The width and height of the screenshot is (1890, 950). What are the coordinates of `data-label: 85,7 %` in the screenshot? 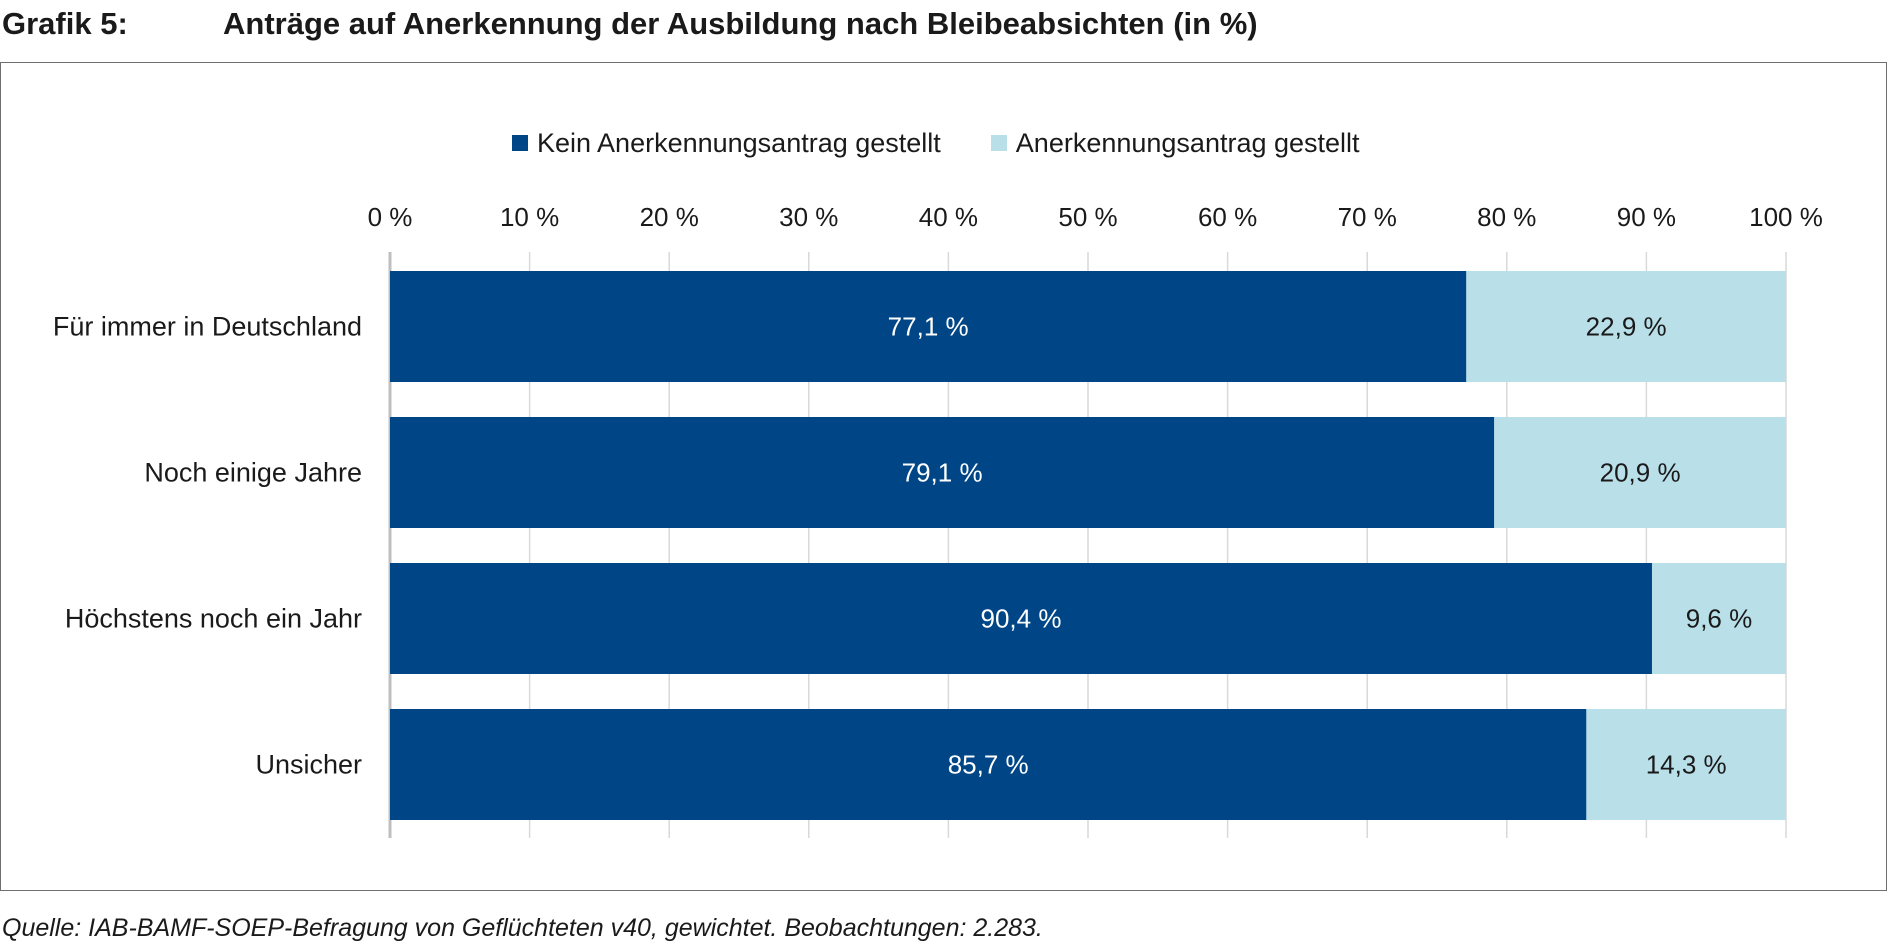 It's located at (988, 765).